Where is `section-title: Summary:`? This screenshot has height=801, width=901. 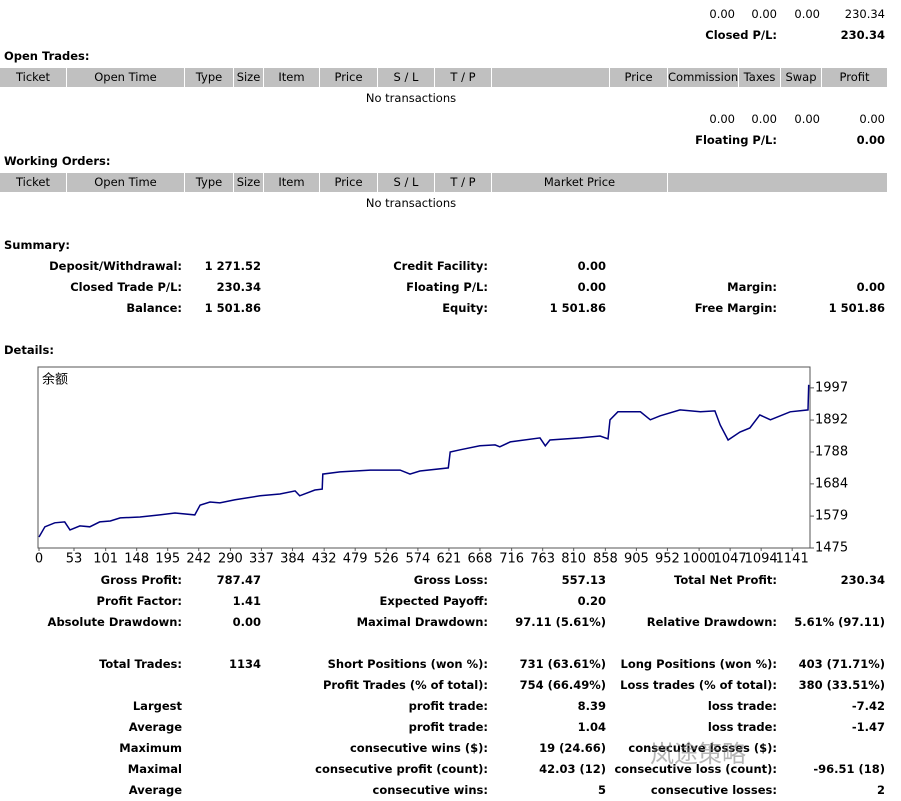 section-title: Summary: is located at coordinates (37, 245).